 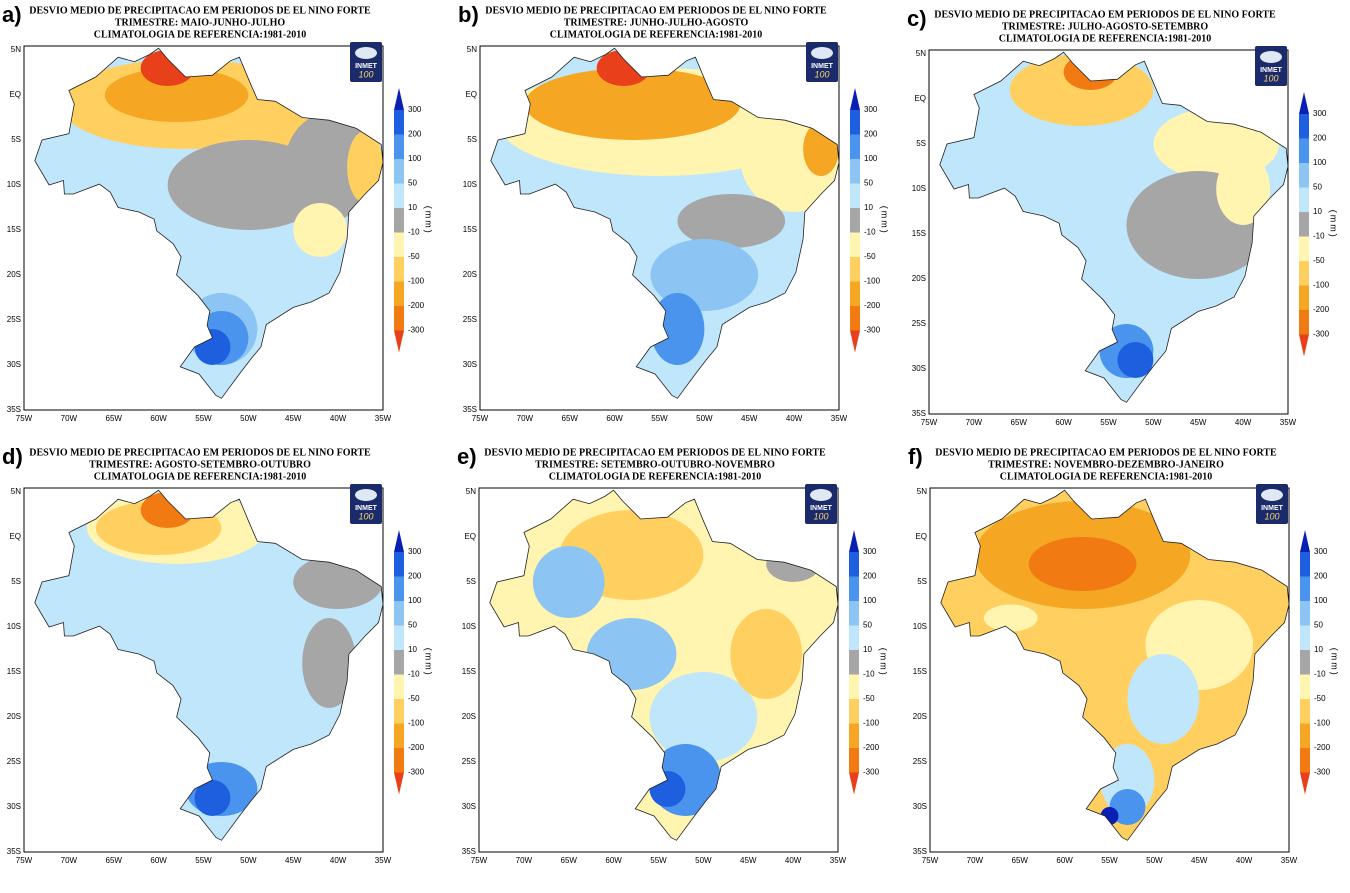 What do you see at coordinates (915, 456) in the screenshot?
I see `panel-letter: f)` at bounding box center [915, 456].